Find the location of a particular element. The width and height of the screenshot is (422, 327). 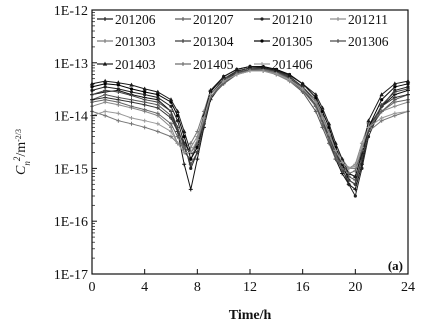

y-tick-label: 1E-14 is located at coordinates (71, 117).